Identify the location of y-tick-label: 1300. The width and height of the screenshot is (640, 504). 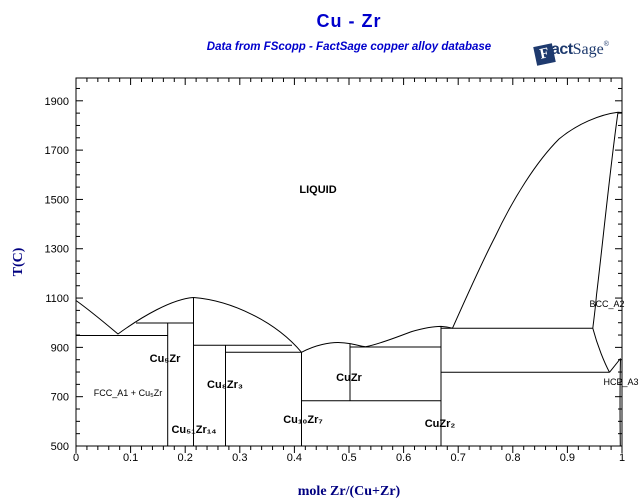
(57, 250).